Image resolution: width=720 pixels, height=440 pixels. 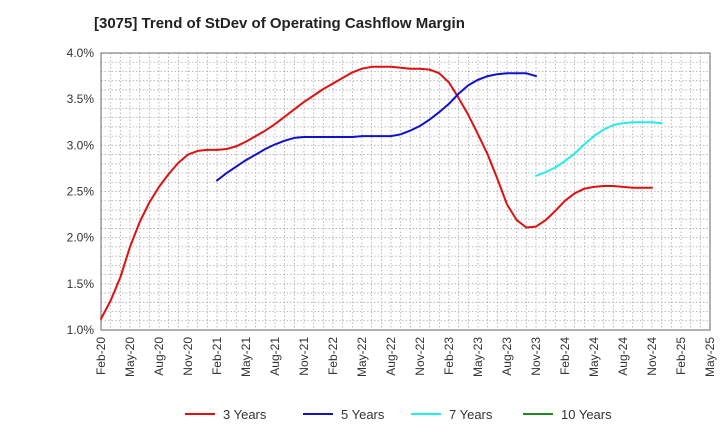 I want to click on y-tick-label: 2.0%, so click(x=81, y=238).